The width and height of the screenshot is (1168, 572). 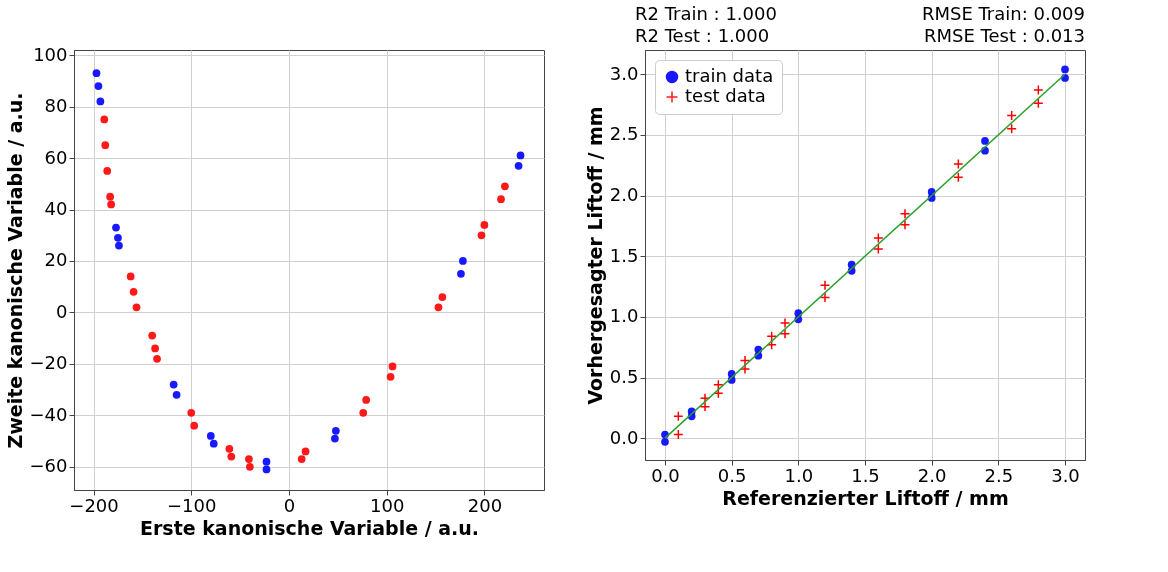 I want to click on y-tick-label: −40, so click(x=48, y=414).